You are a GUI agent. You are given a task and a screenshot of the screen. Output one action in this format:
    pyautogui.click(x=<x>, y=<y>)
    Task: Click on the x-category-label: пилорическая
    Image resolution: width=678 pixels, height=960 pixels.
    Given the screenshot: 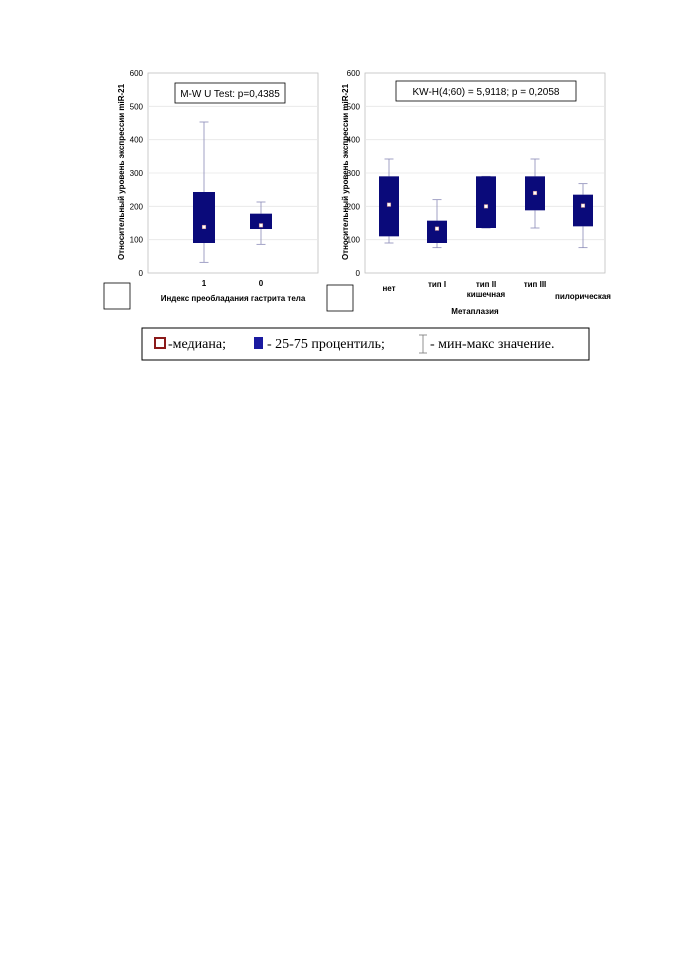 What is the action you would take?
    pyautogui.click(x=583, y=296)
    